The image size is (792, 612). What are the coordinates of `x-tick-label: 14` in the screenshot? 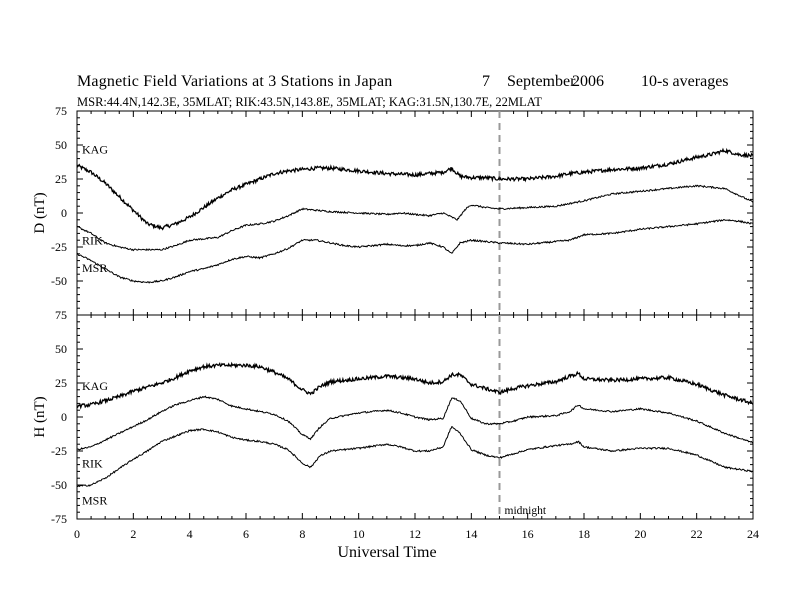 It's located at (471, 534).